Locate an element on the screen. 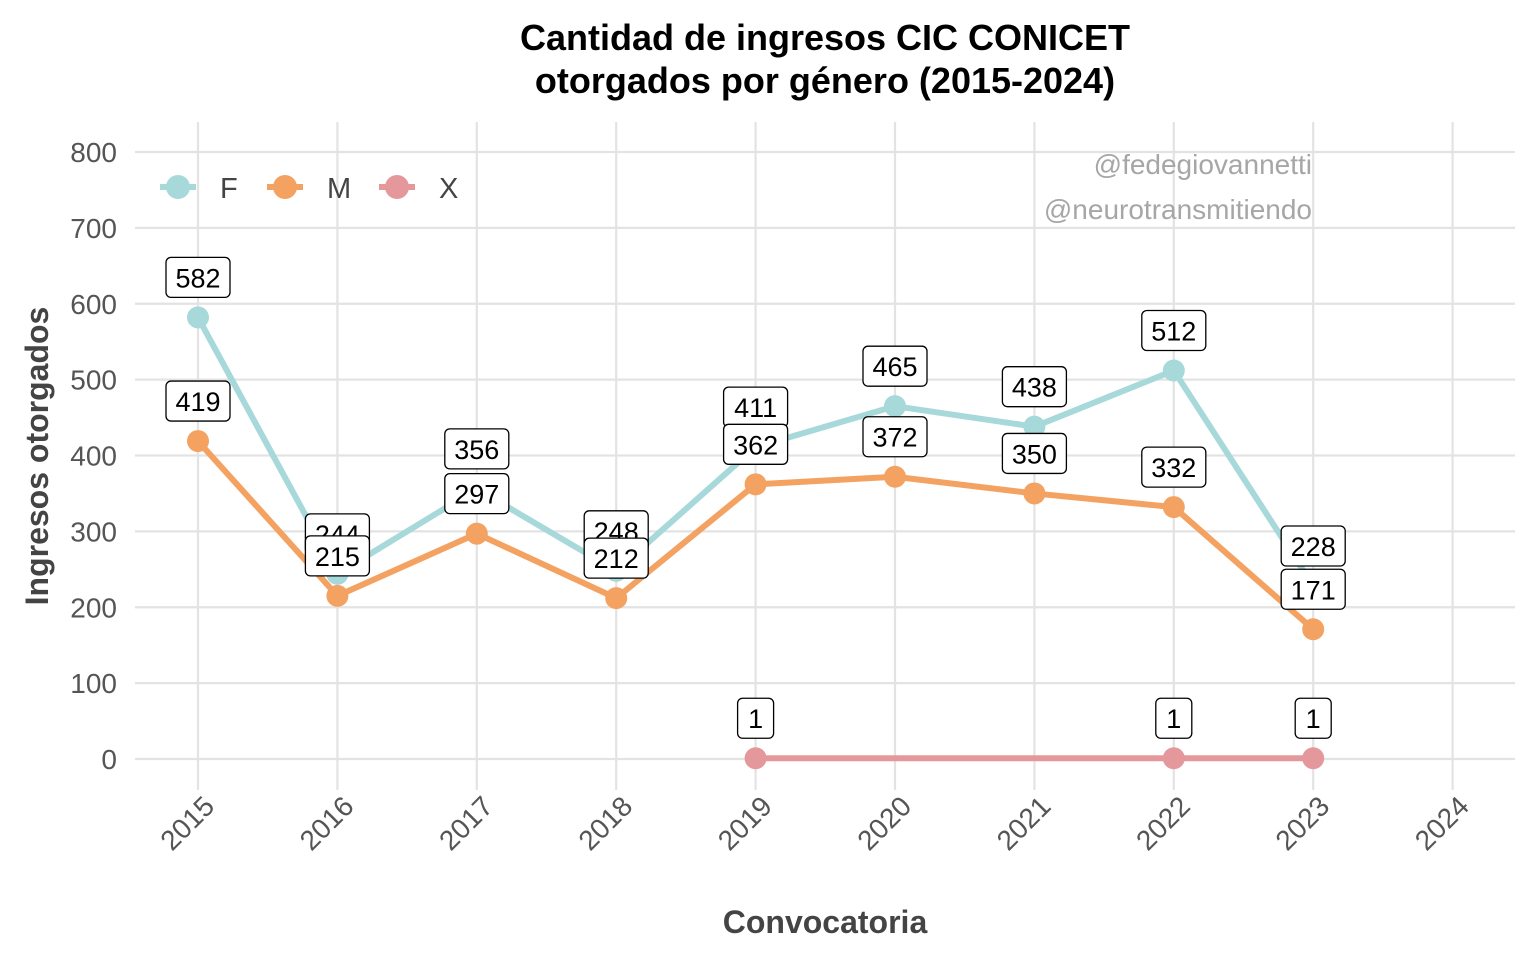  data-label: 171 is located at coordinates (1313, 590).